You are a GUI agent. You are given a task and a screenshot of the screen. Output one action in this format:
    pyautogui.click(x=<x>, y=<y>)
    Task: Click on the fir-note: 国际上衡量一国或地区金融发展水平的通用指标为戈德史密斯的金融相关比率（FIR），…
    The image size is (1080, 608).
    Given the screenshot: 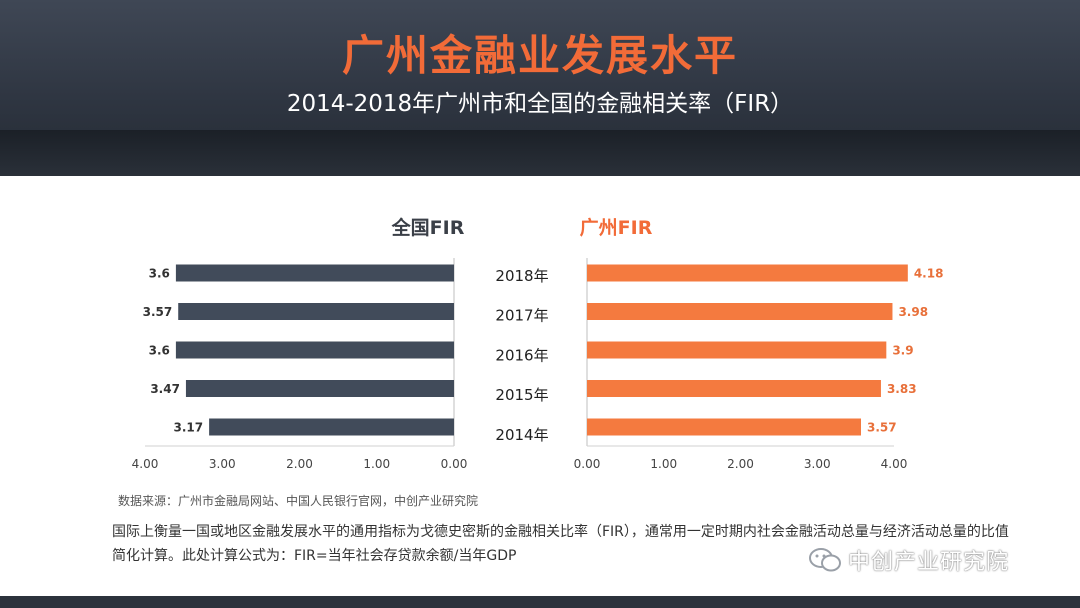 What is the action you would take?
    pyautogui.click(x=560, y=544)
    